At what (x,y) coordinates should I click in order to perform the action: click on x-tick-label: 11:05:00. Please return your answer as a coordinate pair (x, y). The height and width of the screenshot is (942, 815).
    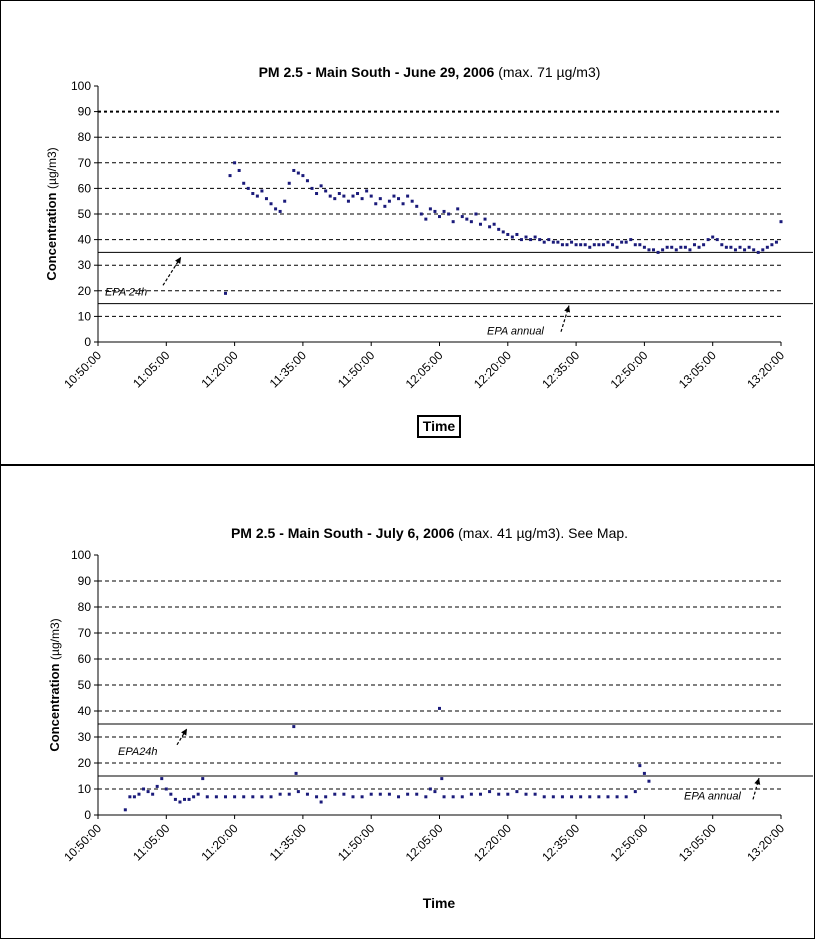
    Looking at the image, I should click on (151, 842).